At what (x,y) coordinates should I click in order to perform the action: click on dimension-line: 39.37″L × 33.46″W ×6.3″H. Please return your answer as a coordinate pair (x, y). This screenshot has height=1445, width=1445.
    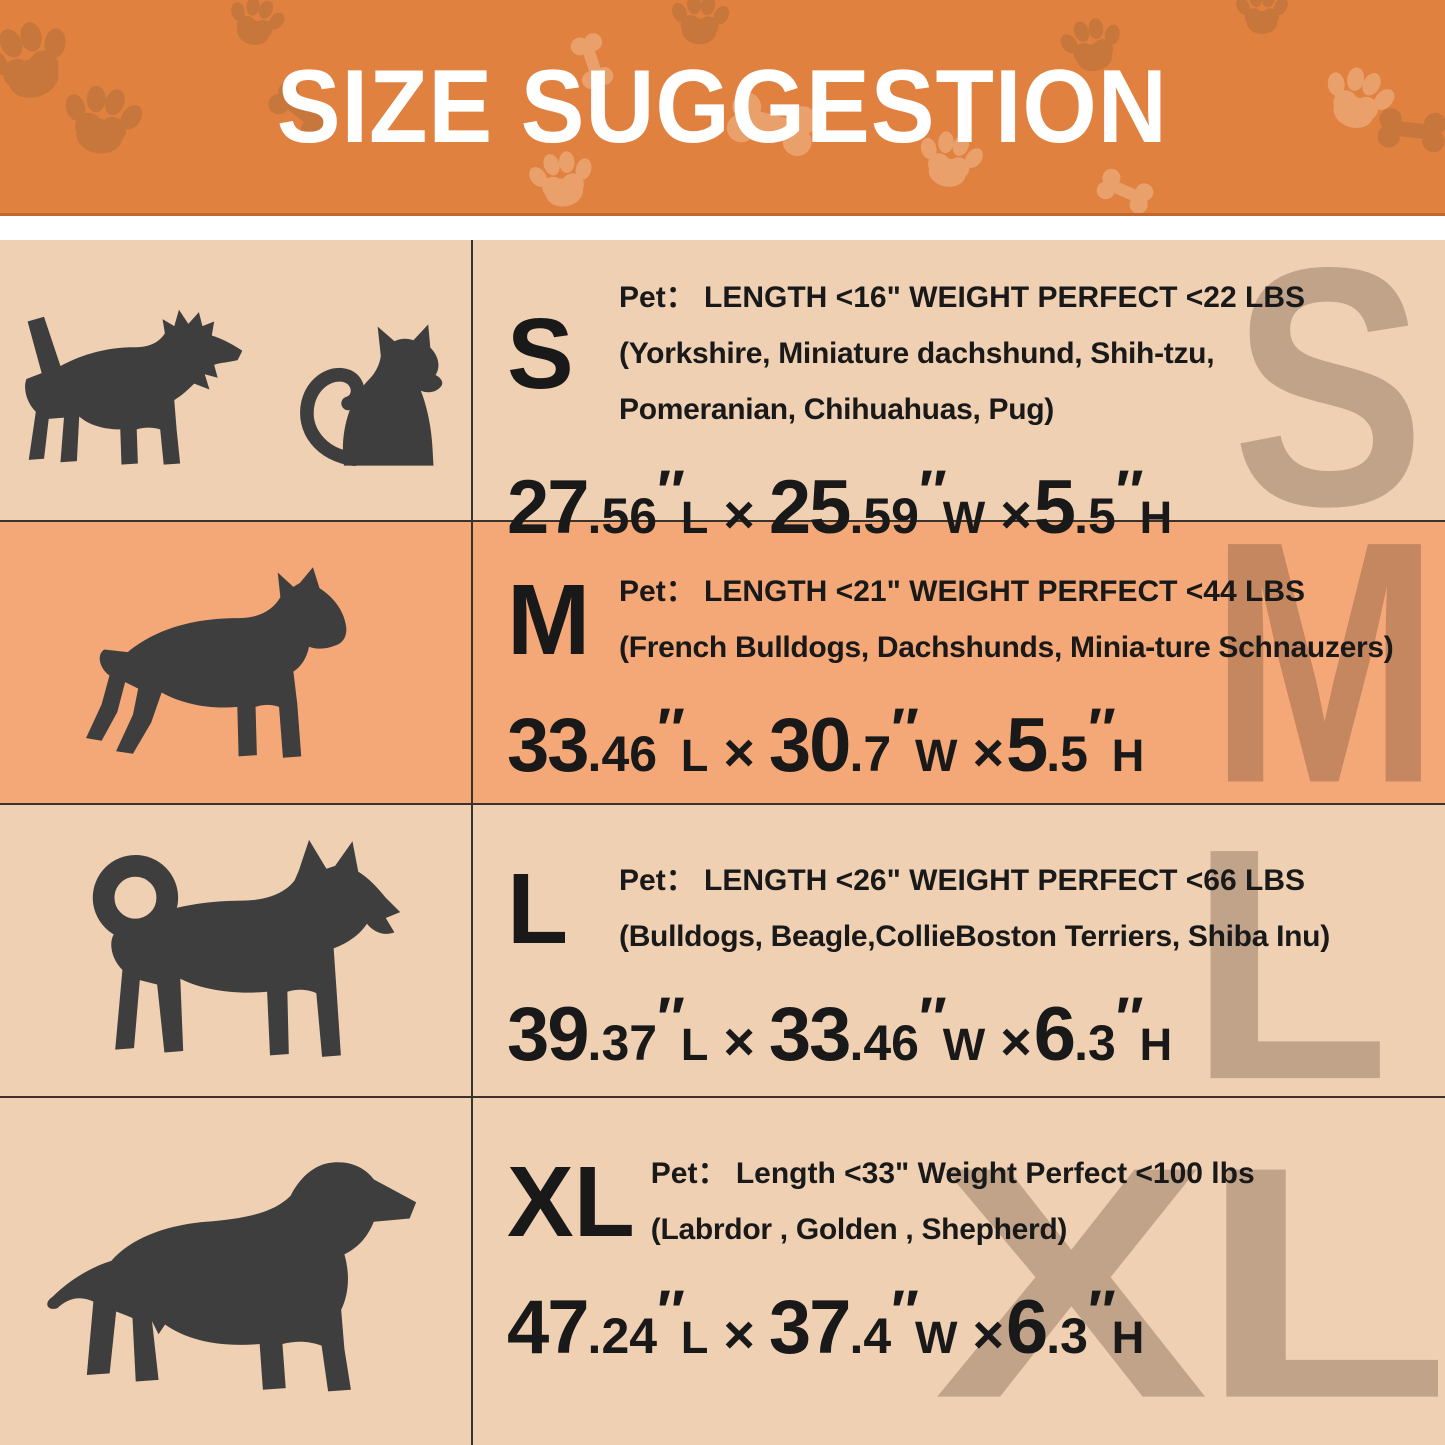
    Looking at the image, I should click on (976, 1031).